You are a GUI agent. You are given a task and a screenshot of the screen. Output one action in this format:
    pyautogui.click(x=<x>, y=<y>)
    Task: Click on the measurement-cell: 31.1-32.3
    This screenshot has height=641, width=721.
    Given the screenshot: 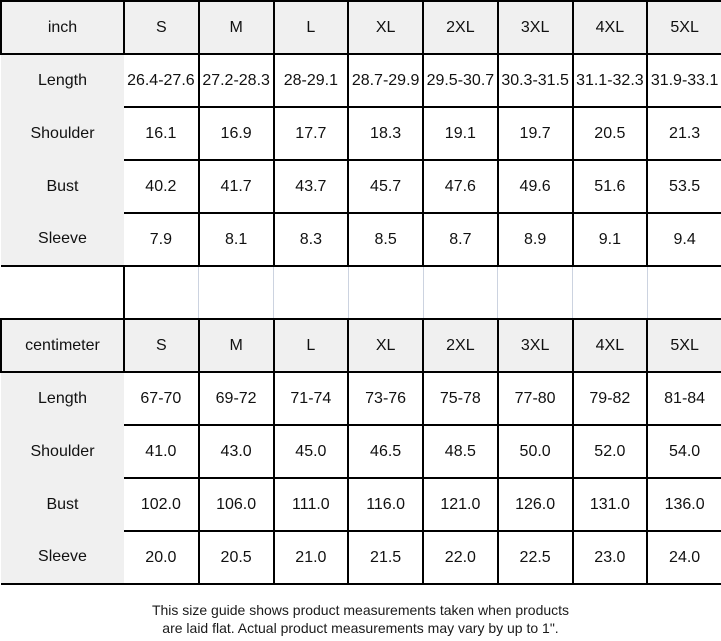 What is the action you would take?
    pyautogui.click(x=610, y=80)
    